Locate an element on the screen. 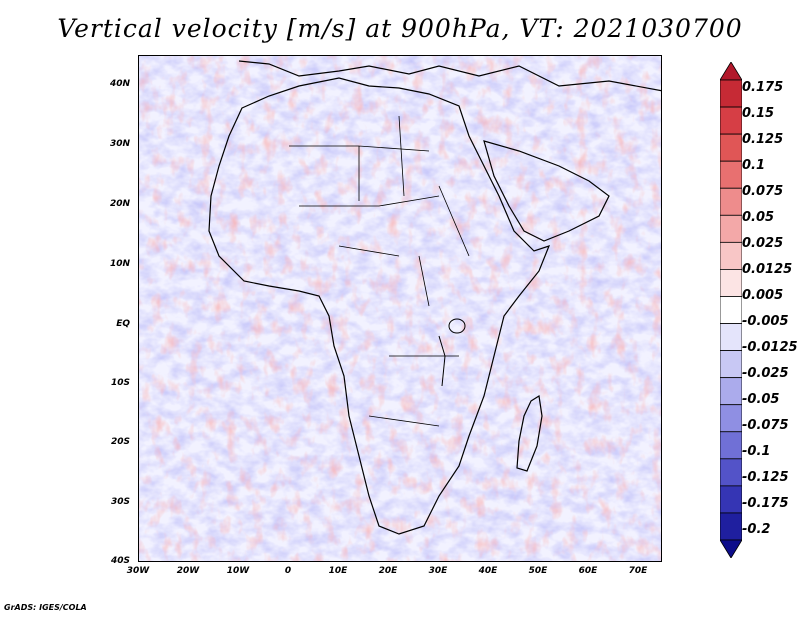 Image resolution: width=800 pixels, height=618 pixels. colorbar-label: -0.005 is located at coordinates (765, 321).